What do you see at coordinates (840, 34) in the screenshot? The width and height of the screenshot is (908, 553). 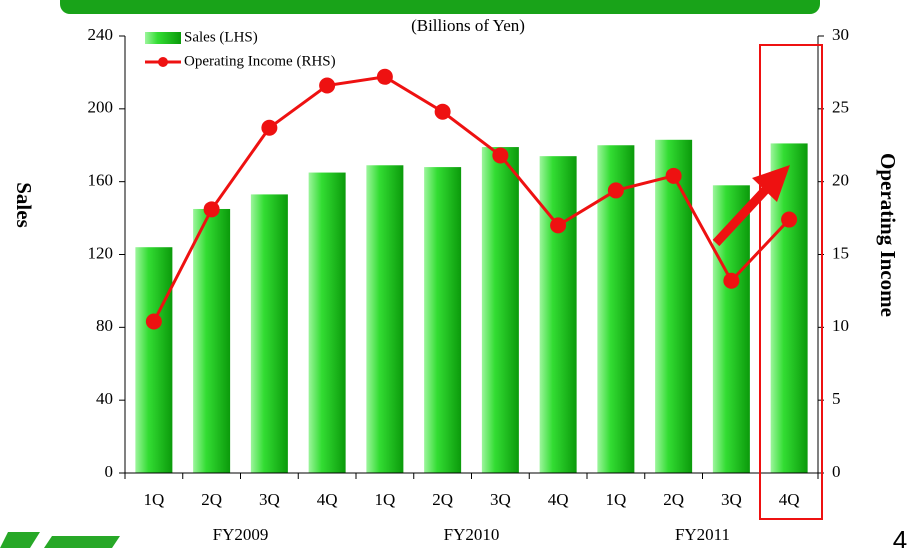 I see `y2-tick-label: 30` at bounding box center [840, 34].